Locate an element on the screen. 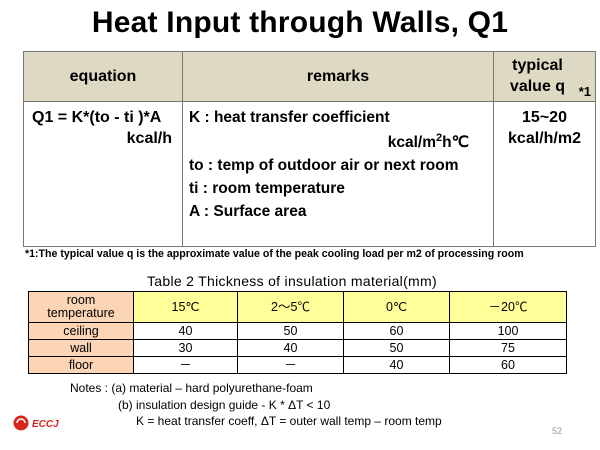  remark-k-unit: kcal/m2h℃ is located at coordinates (338, 140).